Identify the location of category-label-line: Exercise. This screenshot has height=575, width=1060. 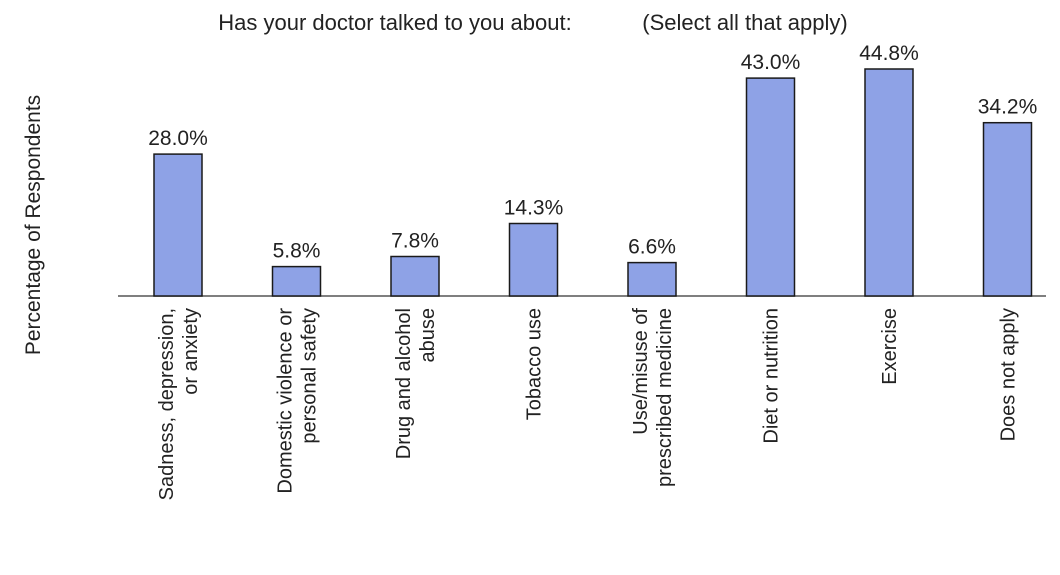
(890, 346).